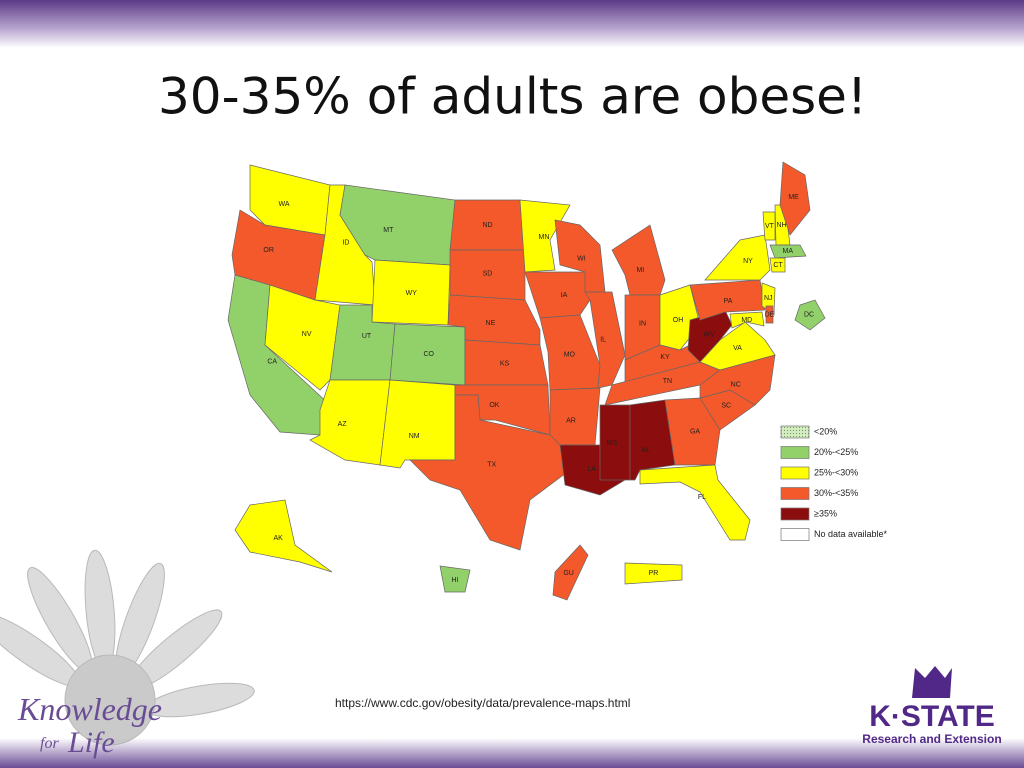  I want to click on state-label: MD, so click(746, 320).